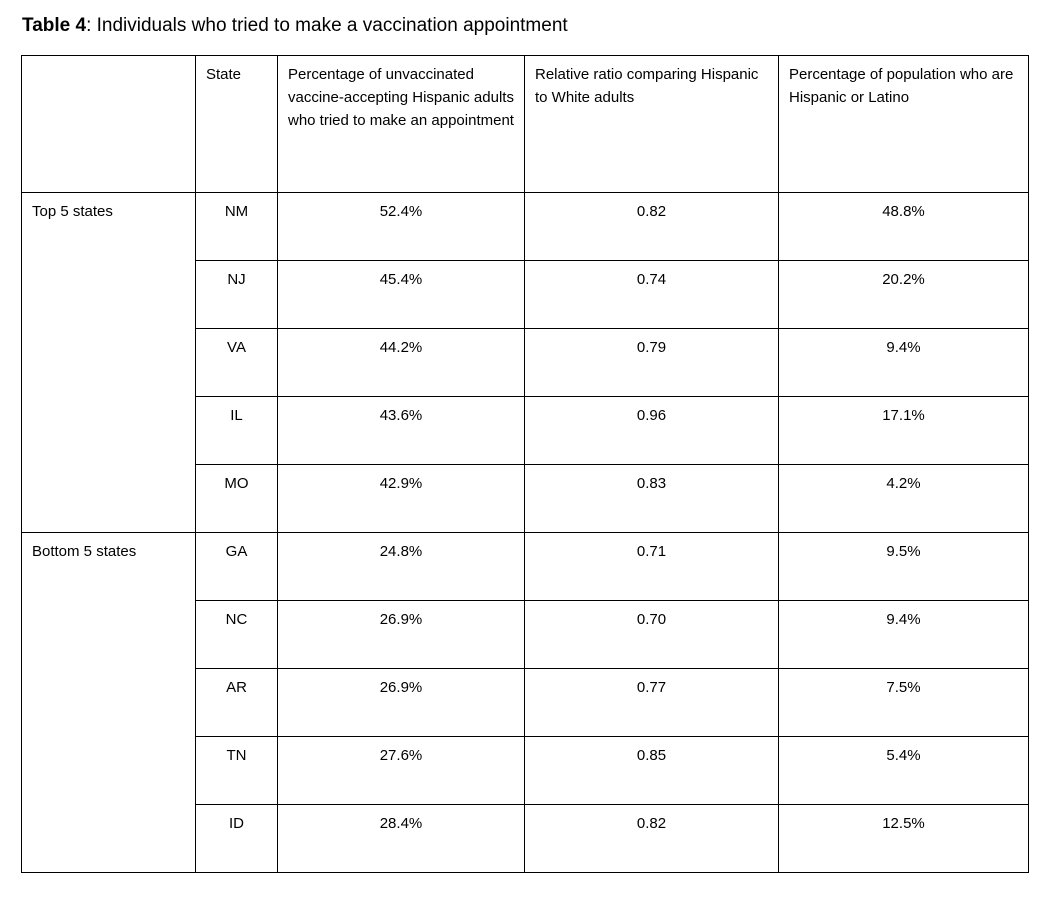 This screenshot has width=1064, height=921. Describe the element at coordinates (401, 770) in the screenshot. I see `pct-tried-cell: 27.6%` at that location.